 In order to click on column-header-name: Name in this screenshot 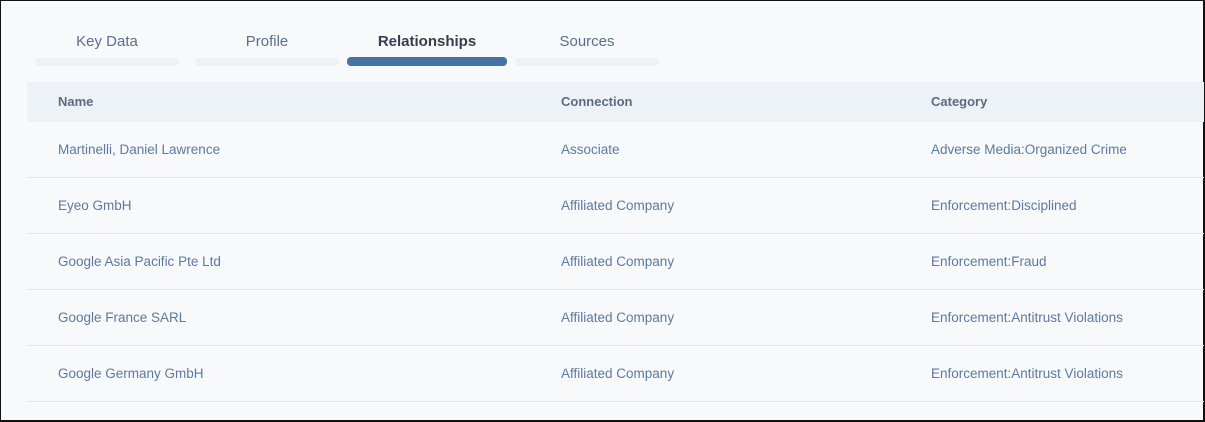, I will do `click(76, 101)`.